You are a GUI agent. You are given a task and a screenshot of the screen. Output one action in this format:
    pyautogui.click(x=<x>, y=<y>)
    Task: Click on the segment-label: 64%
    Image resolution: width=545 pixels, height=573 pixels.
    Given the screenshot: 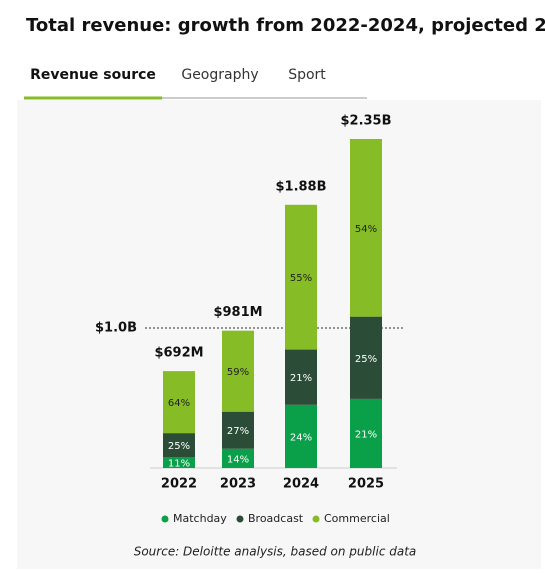 What is the action you would take?
    pyautogui.click(x=179, y=403)
    